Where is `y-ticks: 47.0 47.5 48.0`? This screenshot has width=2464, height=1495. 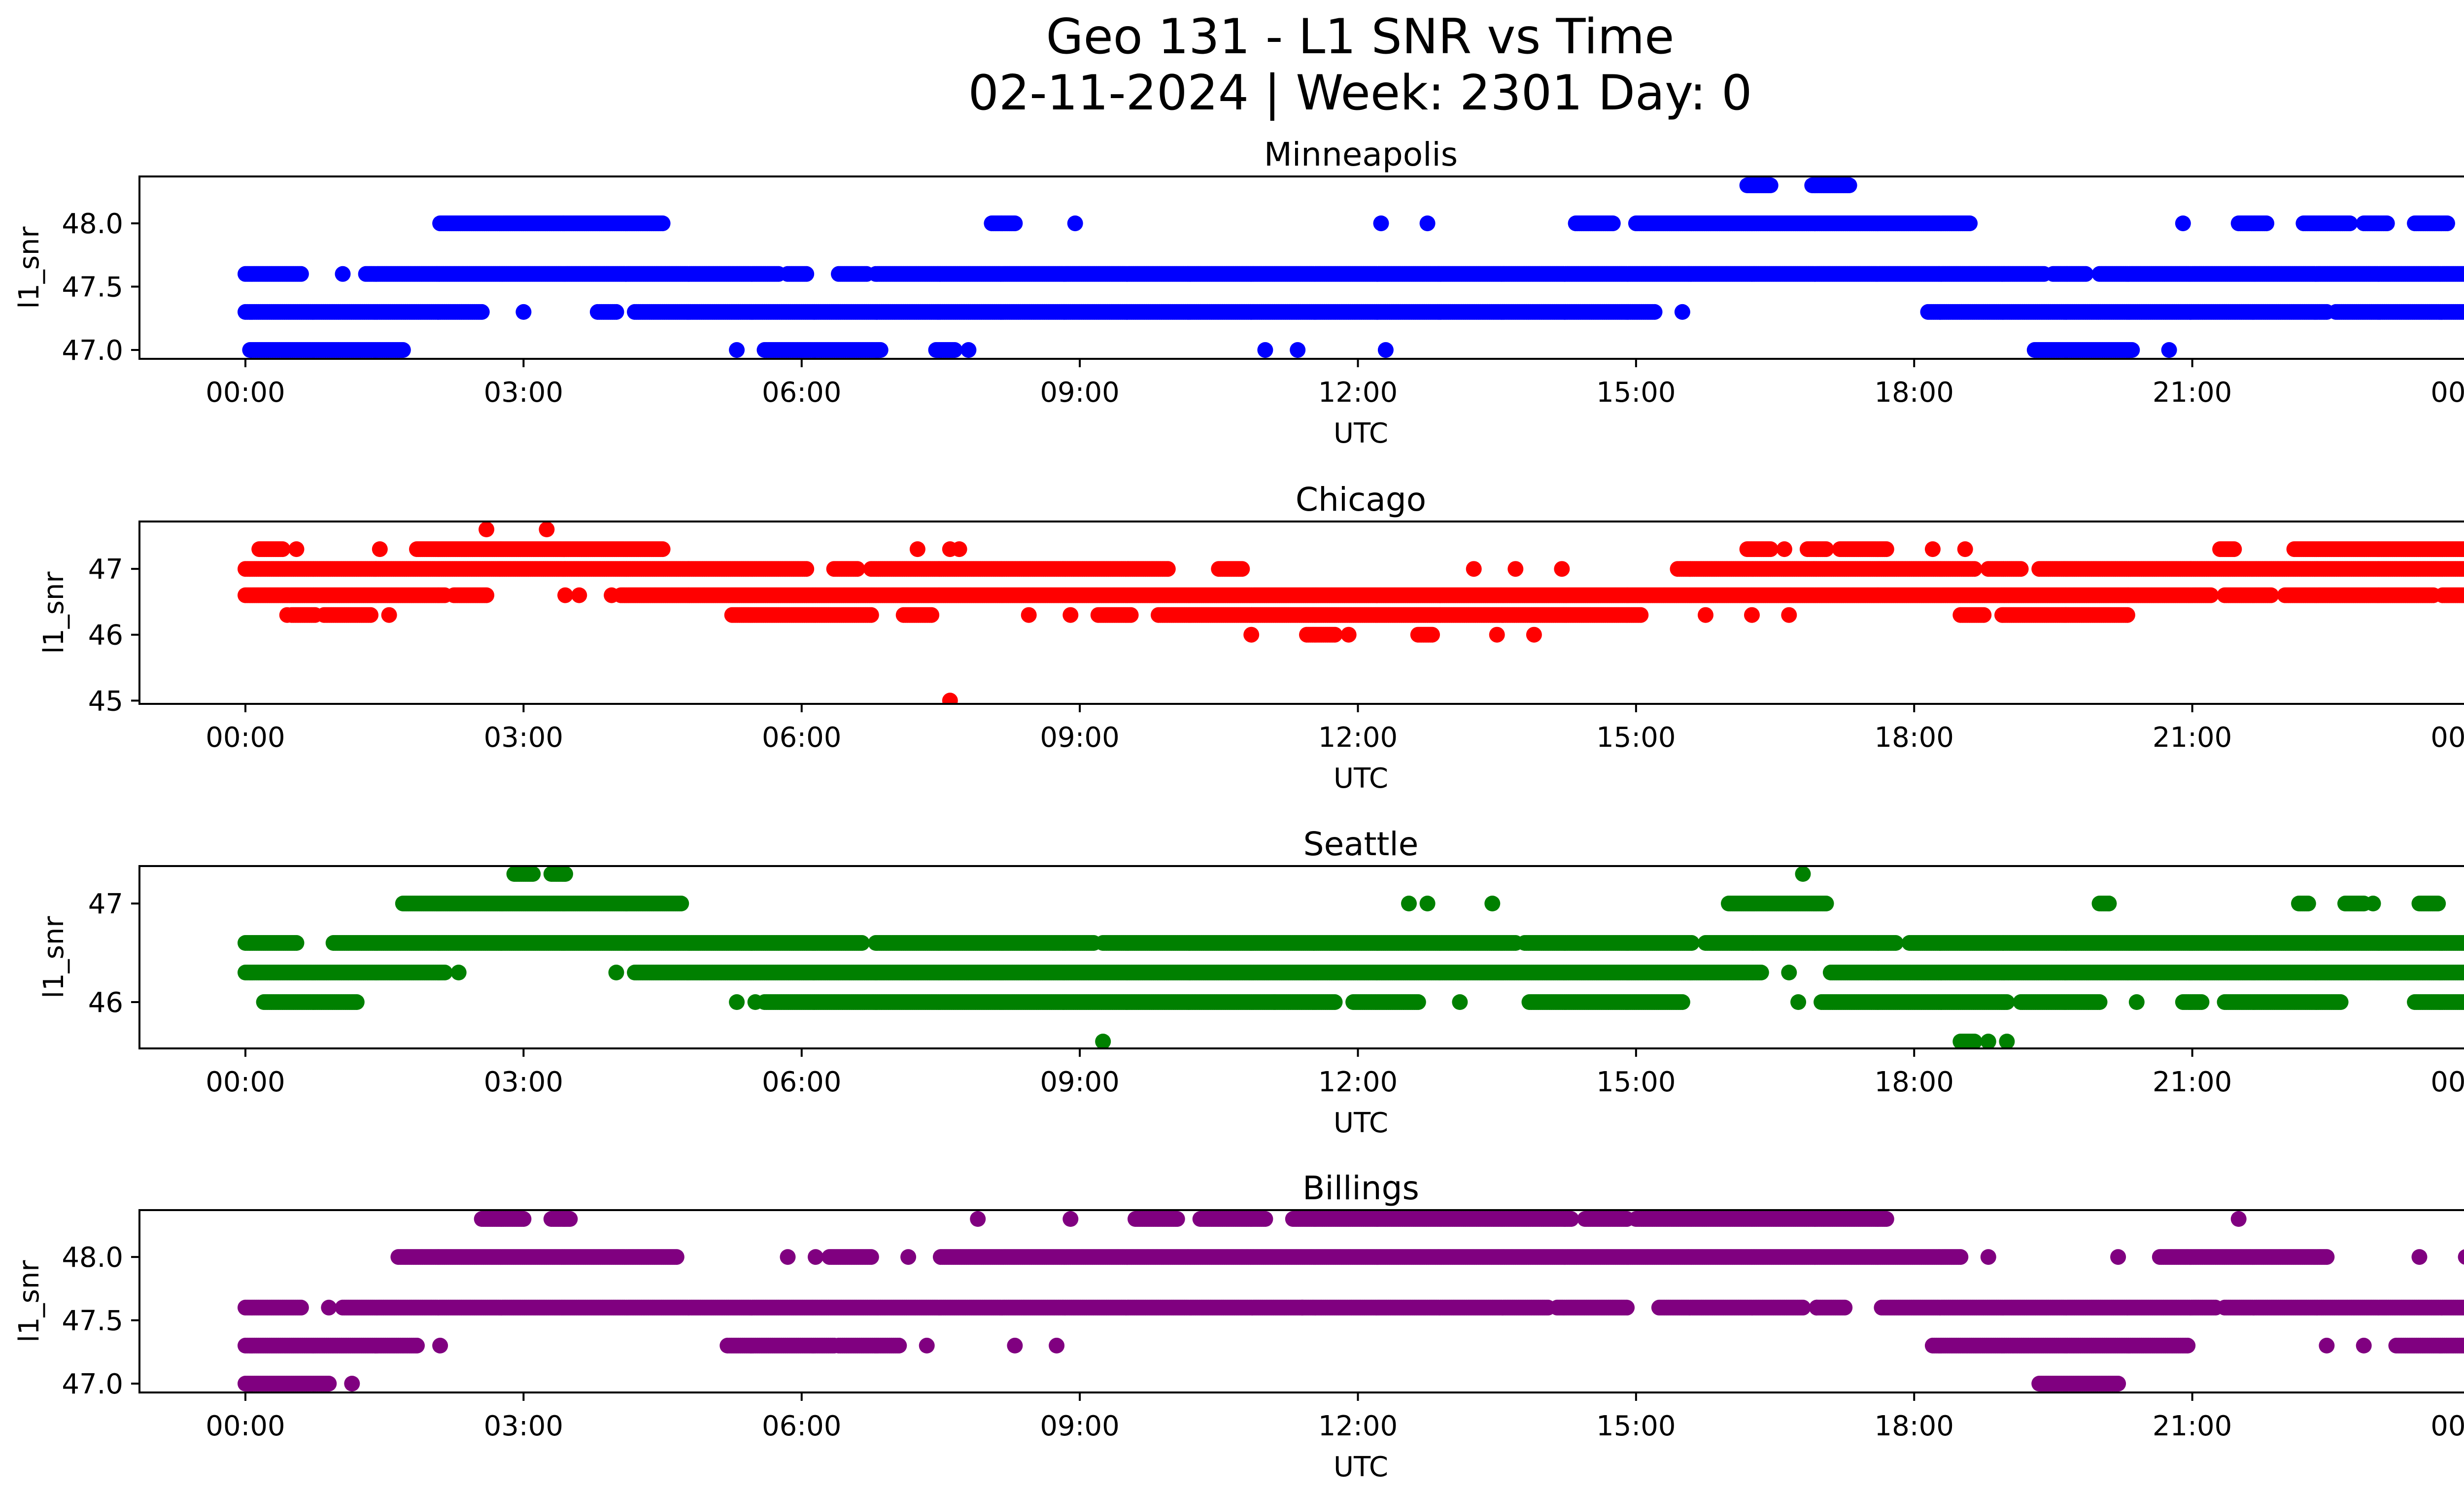
y-ticks: 47.0 47.5 48.0 is located at coordinates (100, 287).